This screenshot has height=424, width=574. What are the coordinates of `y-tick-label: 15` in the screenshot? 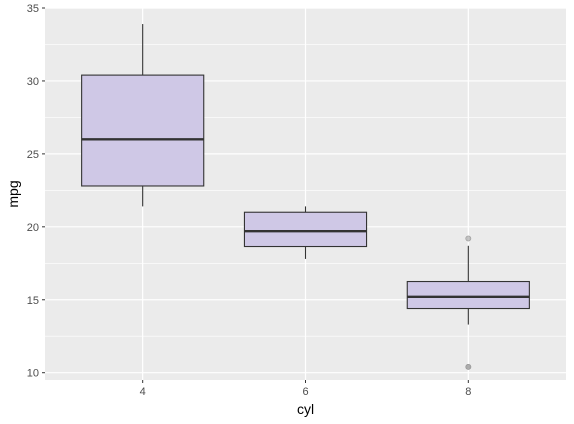 It's located at (33, 301).